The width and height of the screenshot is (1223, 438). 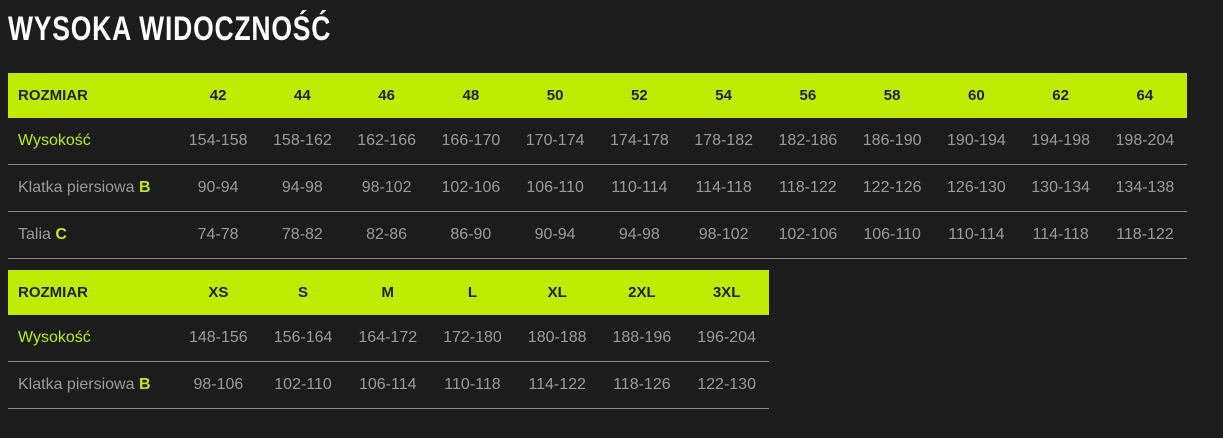 What do you see at coordinates (61, 234) in the screenshot?
I see `measure-marker: C` at bounding box center [61, 234].